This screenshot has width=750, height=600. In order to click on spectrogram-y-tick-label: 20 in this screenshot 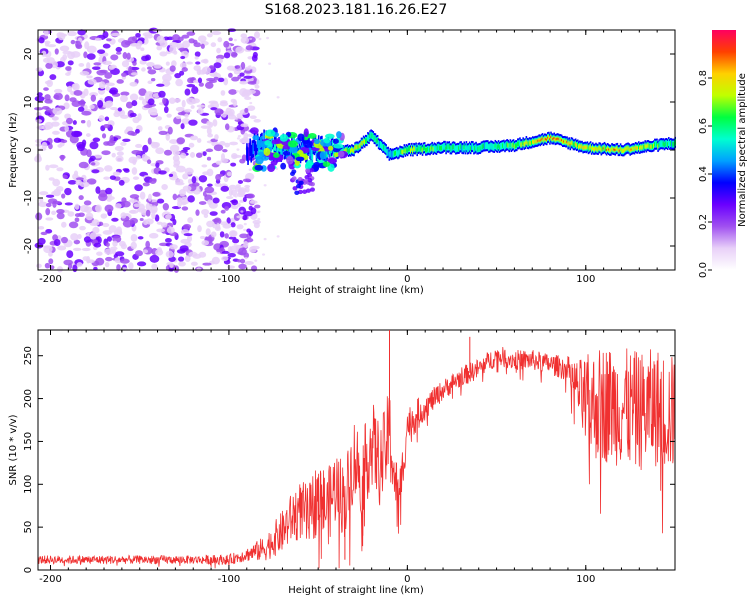, I will do `click(28, 54)`.